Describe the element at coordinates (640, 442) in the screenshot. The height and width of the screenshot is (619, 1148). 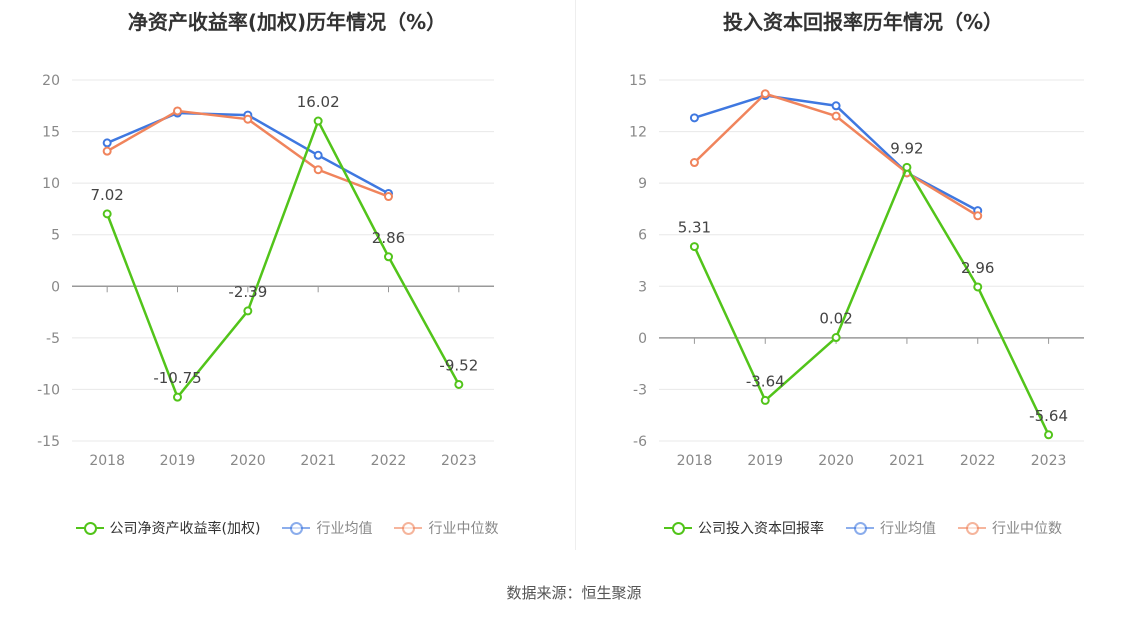
I see `roic-y-tick-label: -6` at that location.